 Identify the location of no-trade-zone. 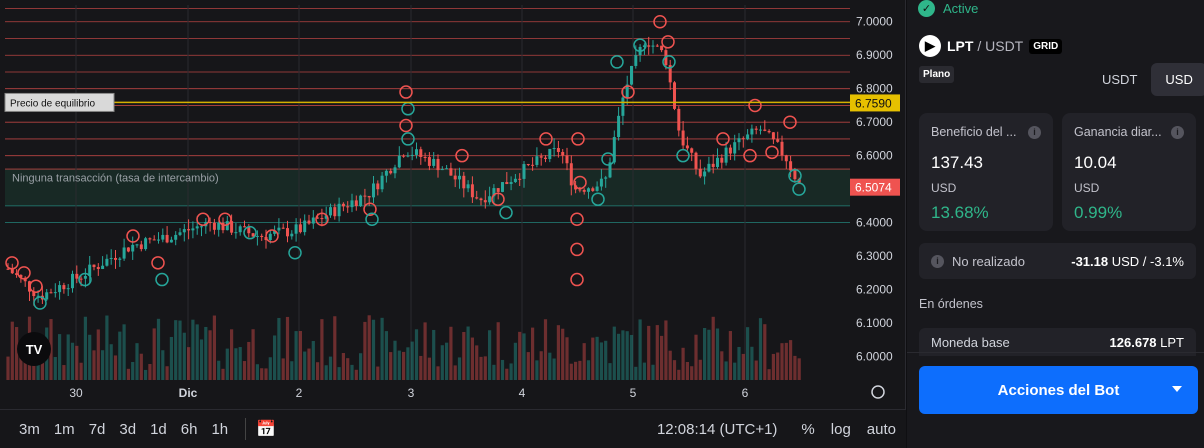
(427, 187).